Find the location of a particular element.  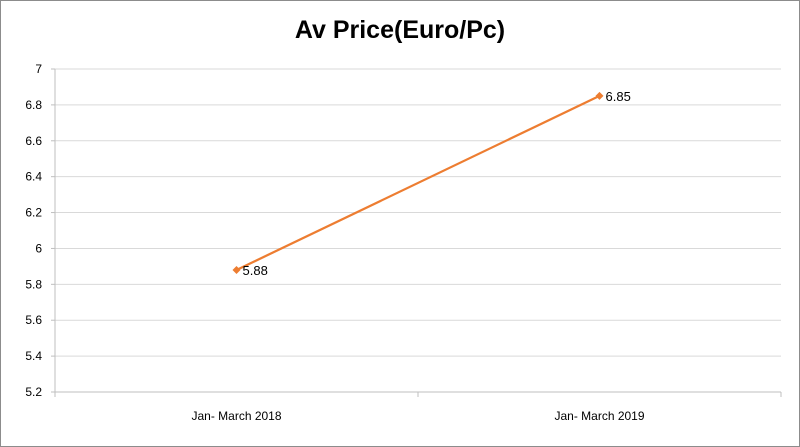

y-tick-label: 5.2 is located at coordinates (33, 392).